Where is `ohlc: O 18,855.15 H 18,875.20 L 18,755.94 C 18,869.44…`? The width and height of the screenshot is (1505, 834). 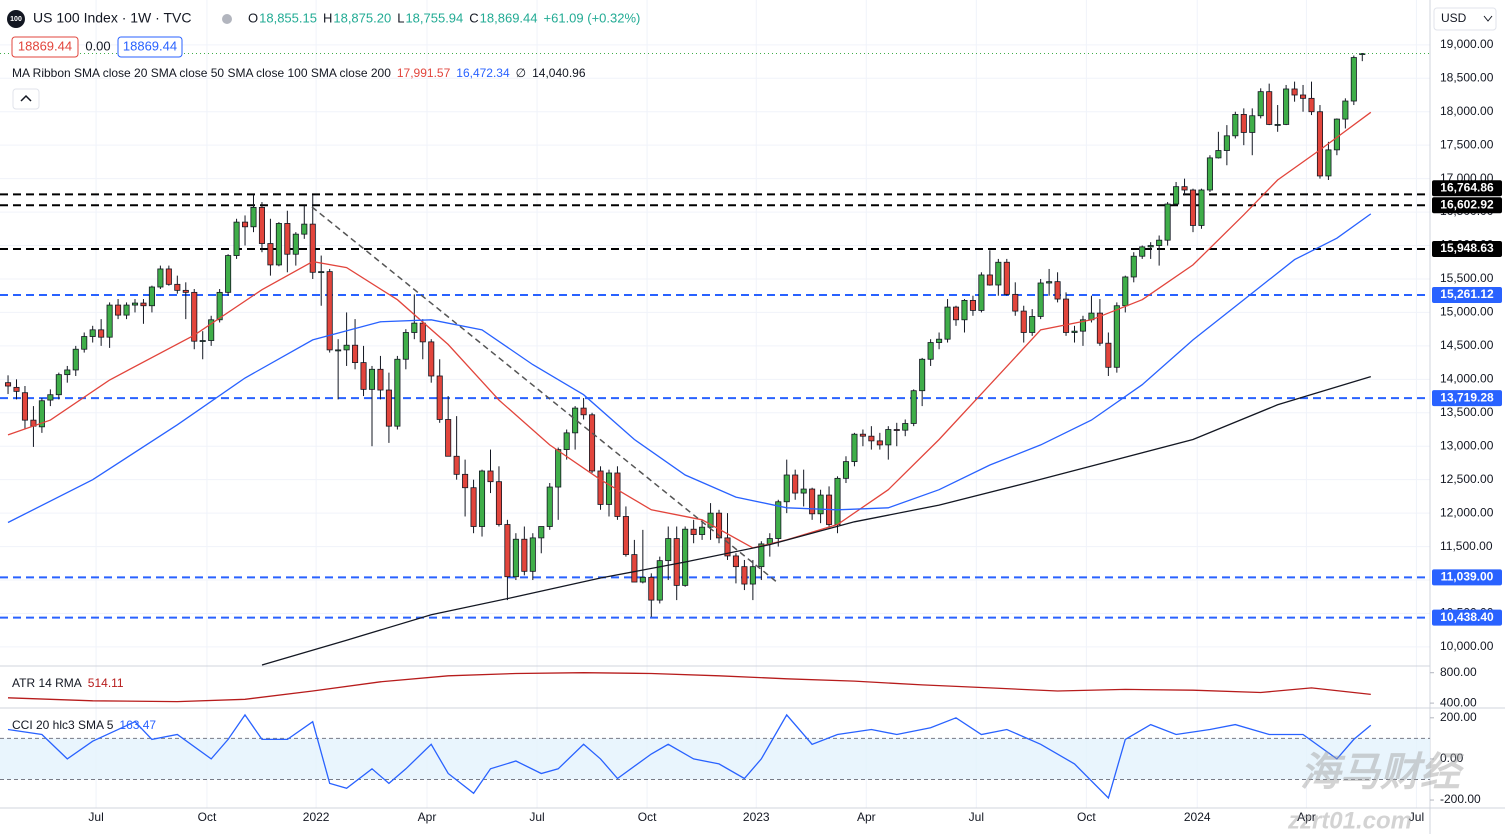 ohlc: O 18,855.15 H 18,875.20 L 18,755.94 C 18,869.44… is located at coordinates (444, 17).